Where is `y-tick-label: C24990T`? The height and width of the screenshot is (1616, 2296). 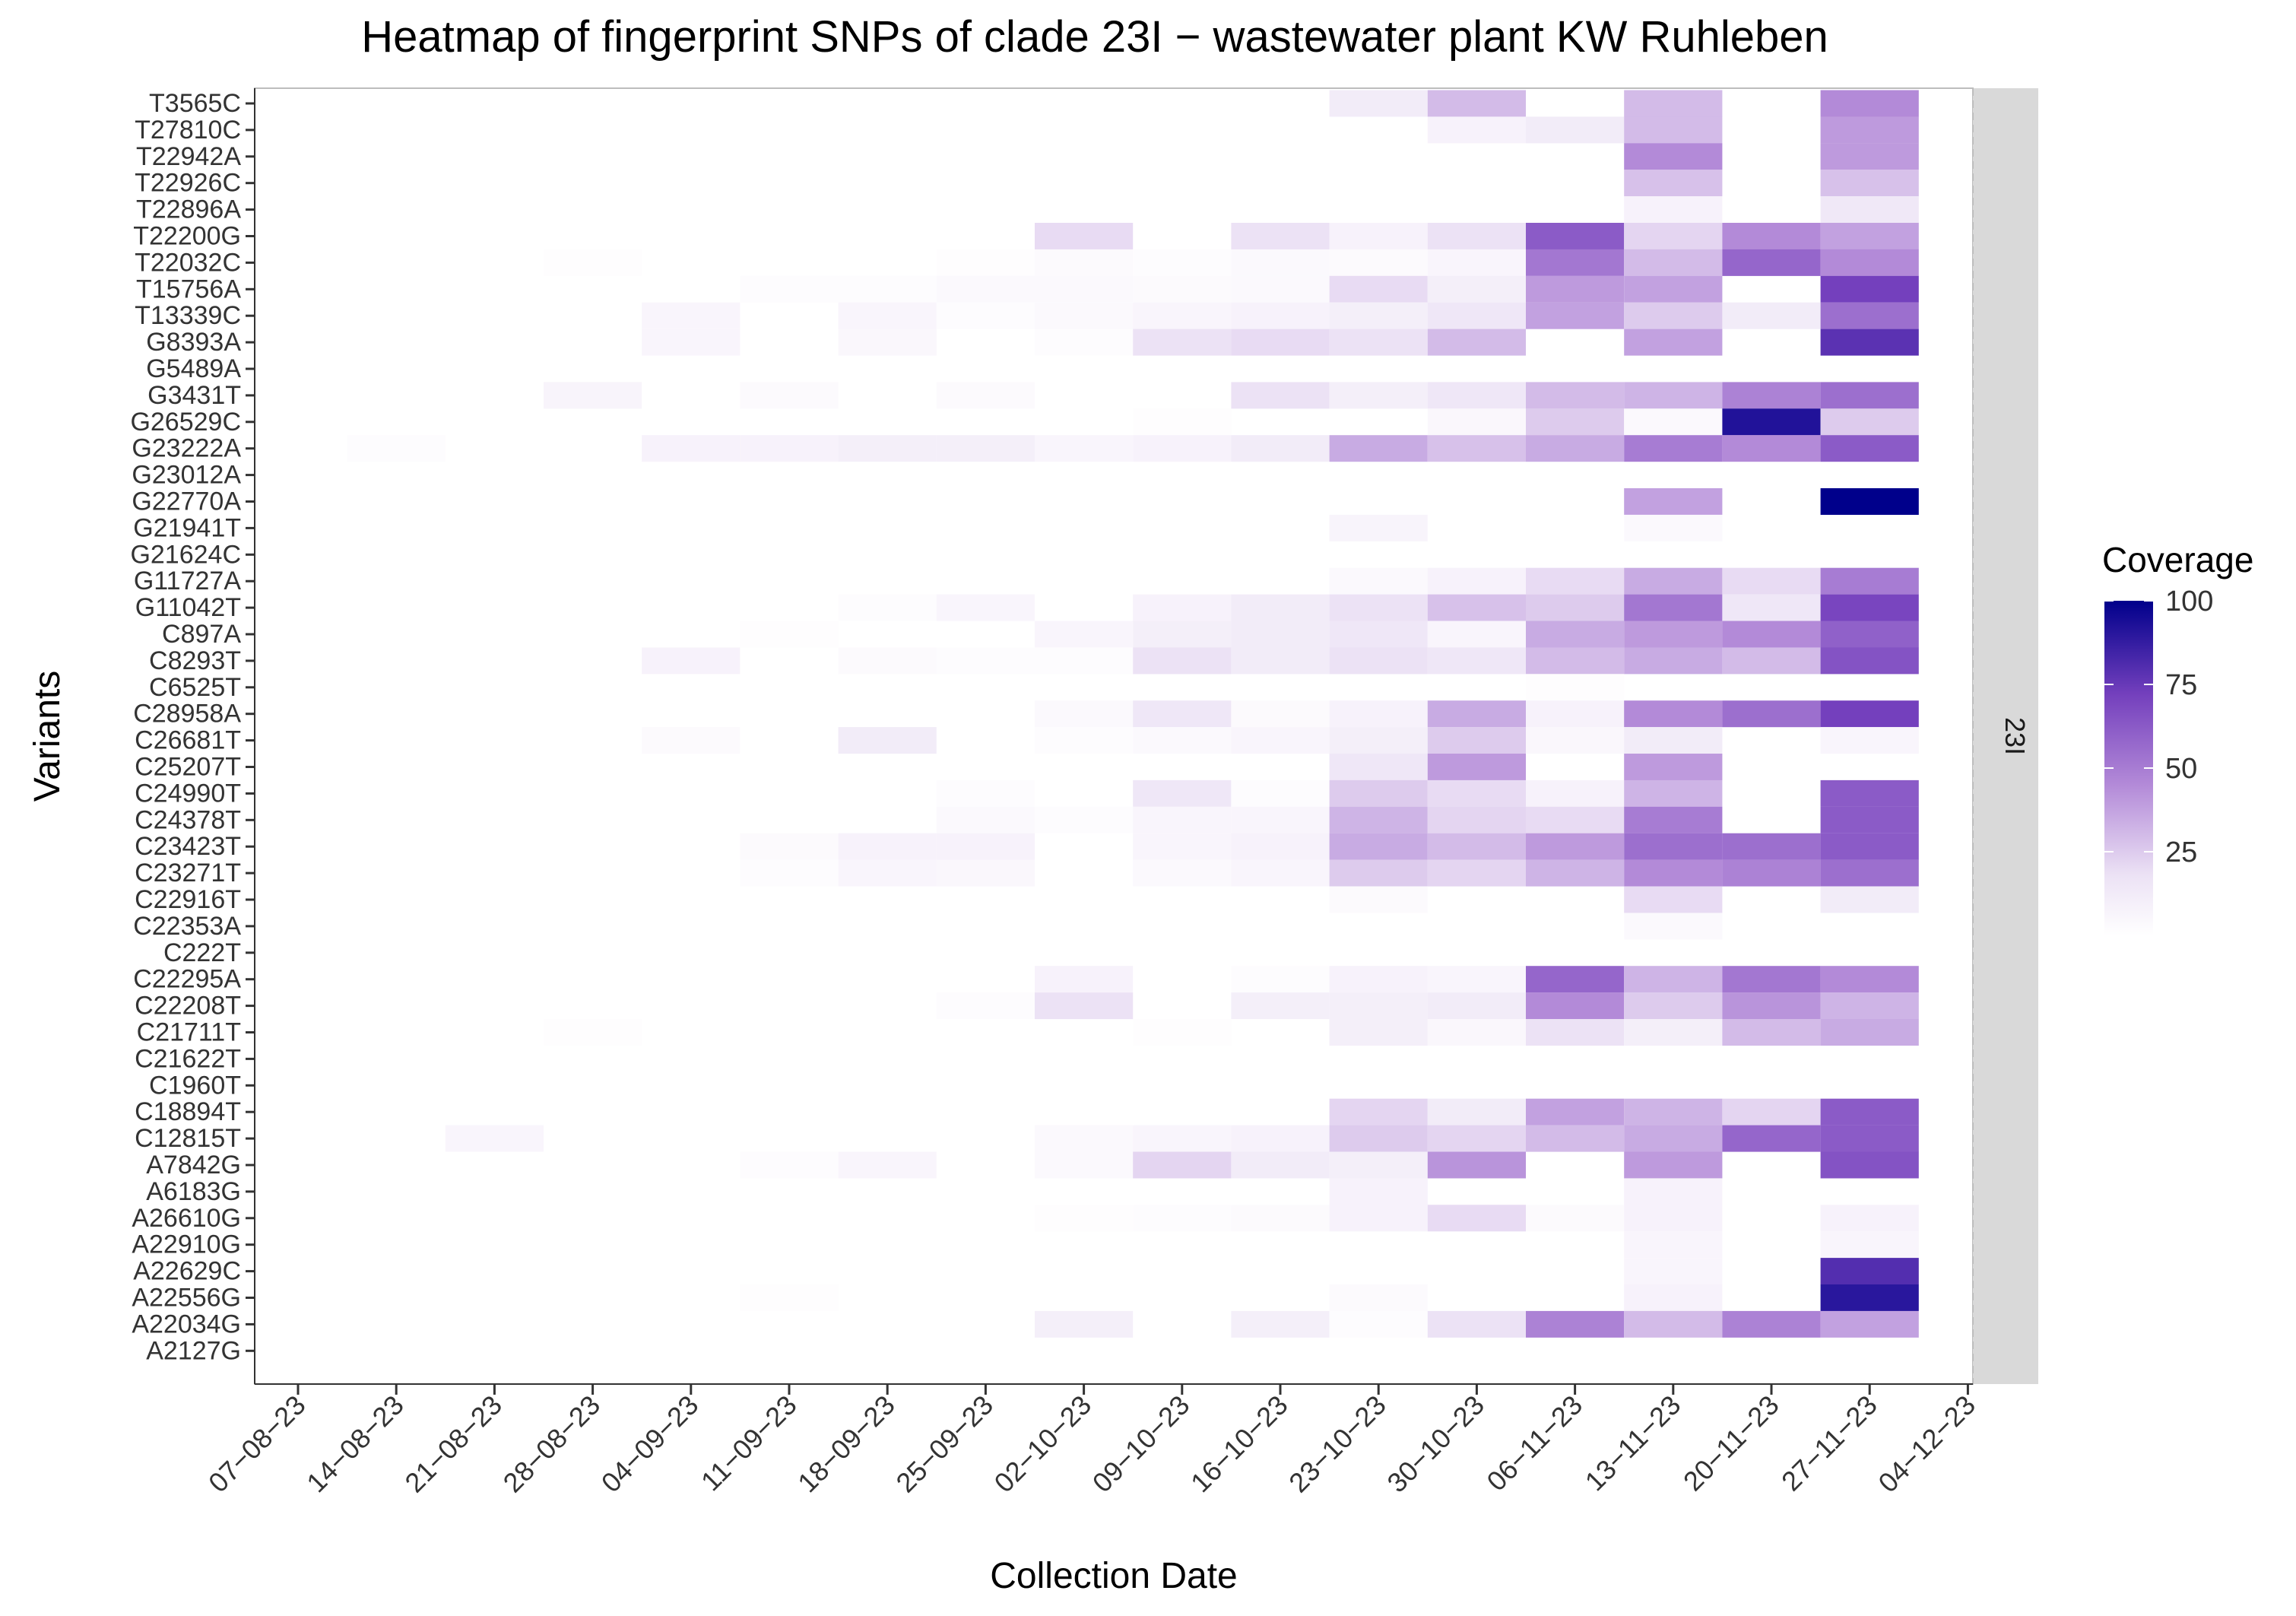 y-tick-label: C24990T is located at coordinates (188, 793).